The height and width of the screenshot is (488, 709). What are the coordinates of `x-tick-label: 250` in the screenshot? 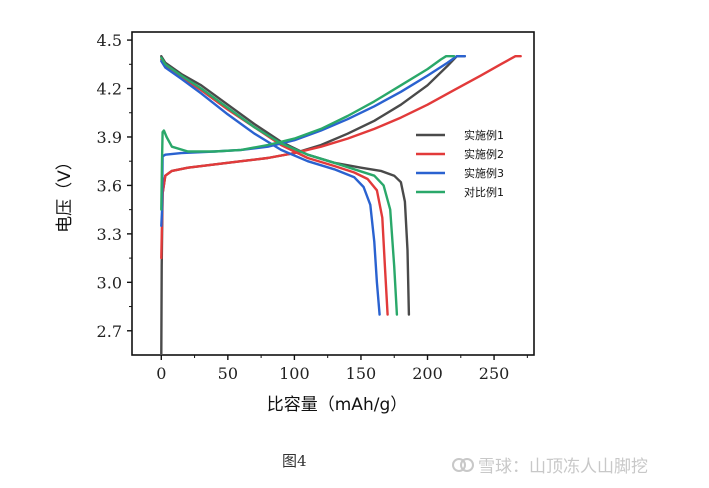 It's located at (494, 373).